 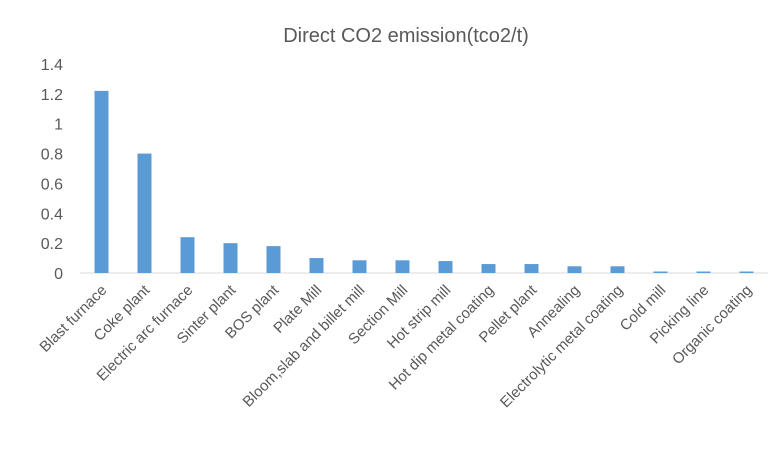 What do you see at coordinates (52, 65) in the screenshot?
I see `y-tick-label: 1.4` at bounding box center [52, 65].